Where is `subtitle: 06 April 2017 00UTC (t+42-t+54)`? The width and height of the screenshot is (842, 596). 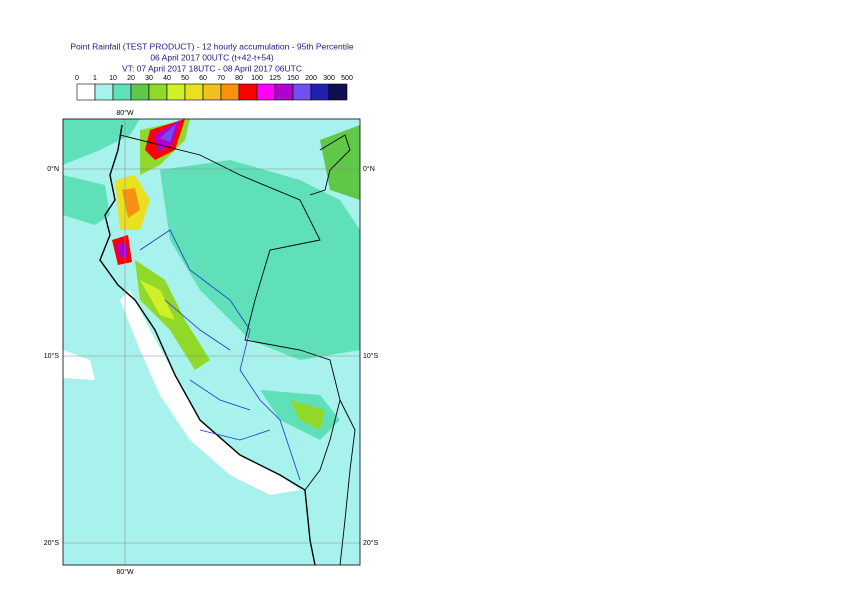
subtitle: 06 April 2017 00UTC (t+42-t+54) is located at coordinates (211, 57).